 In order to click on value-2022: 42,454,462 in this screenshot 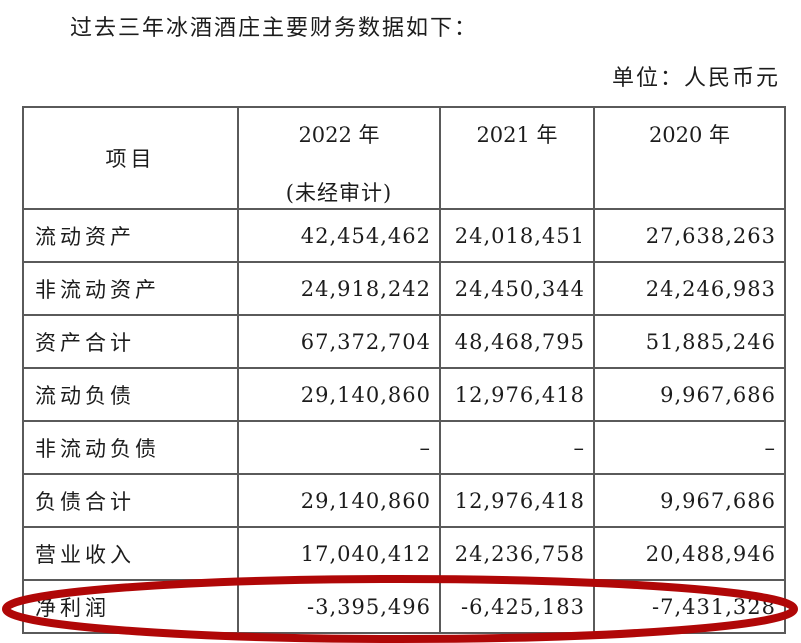, I will do `click(339, 235)`.